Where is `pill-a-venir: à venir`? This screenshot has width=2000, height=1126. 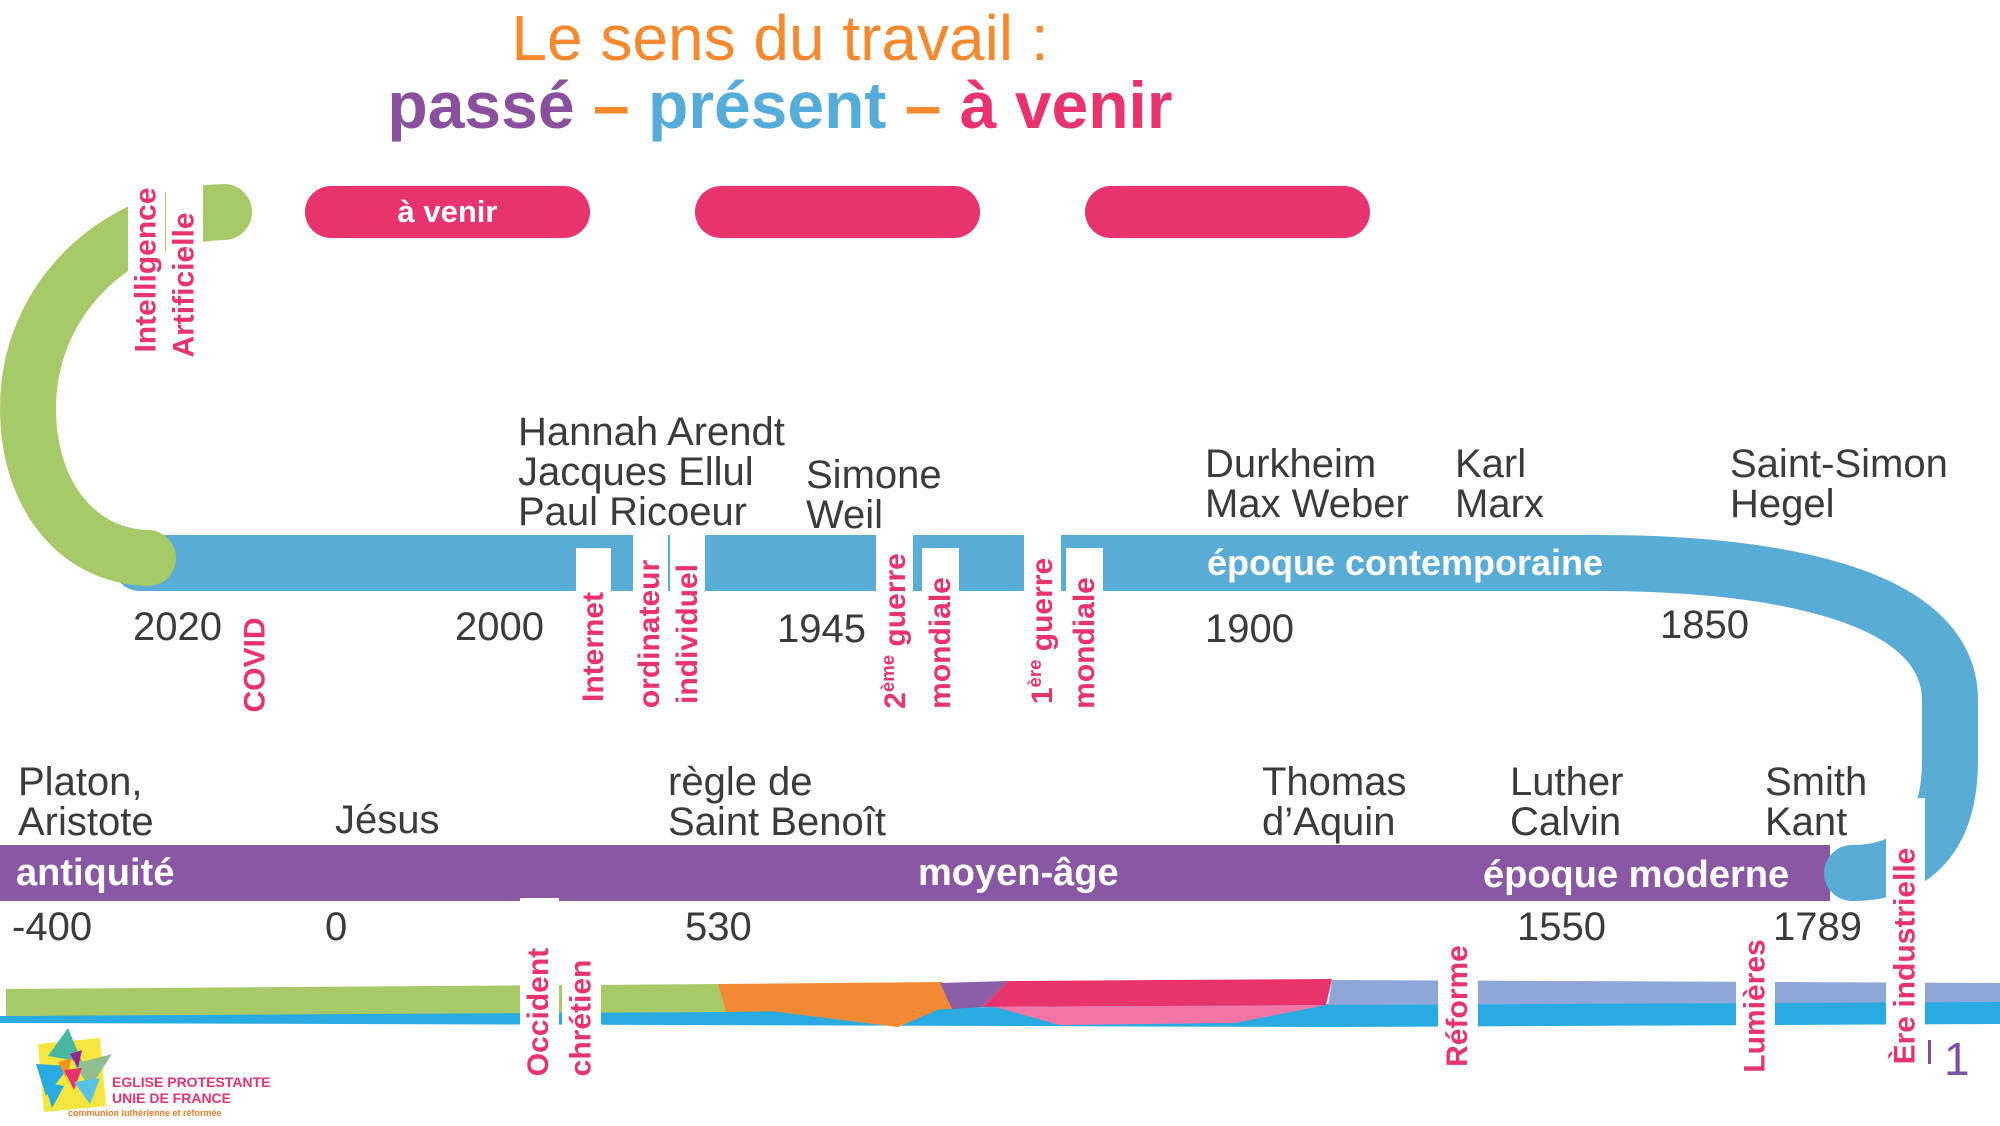 pill-a-venir: à venir is located at coordinates (447, 212).